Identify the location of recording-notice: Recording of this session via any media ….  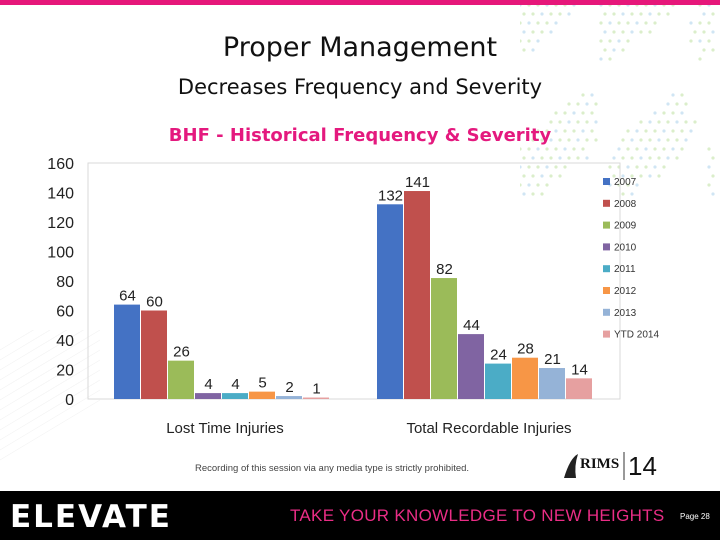
(332, 468).